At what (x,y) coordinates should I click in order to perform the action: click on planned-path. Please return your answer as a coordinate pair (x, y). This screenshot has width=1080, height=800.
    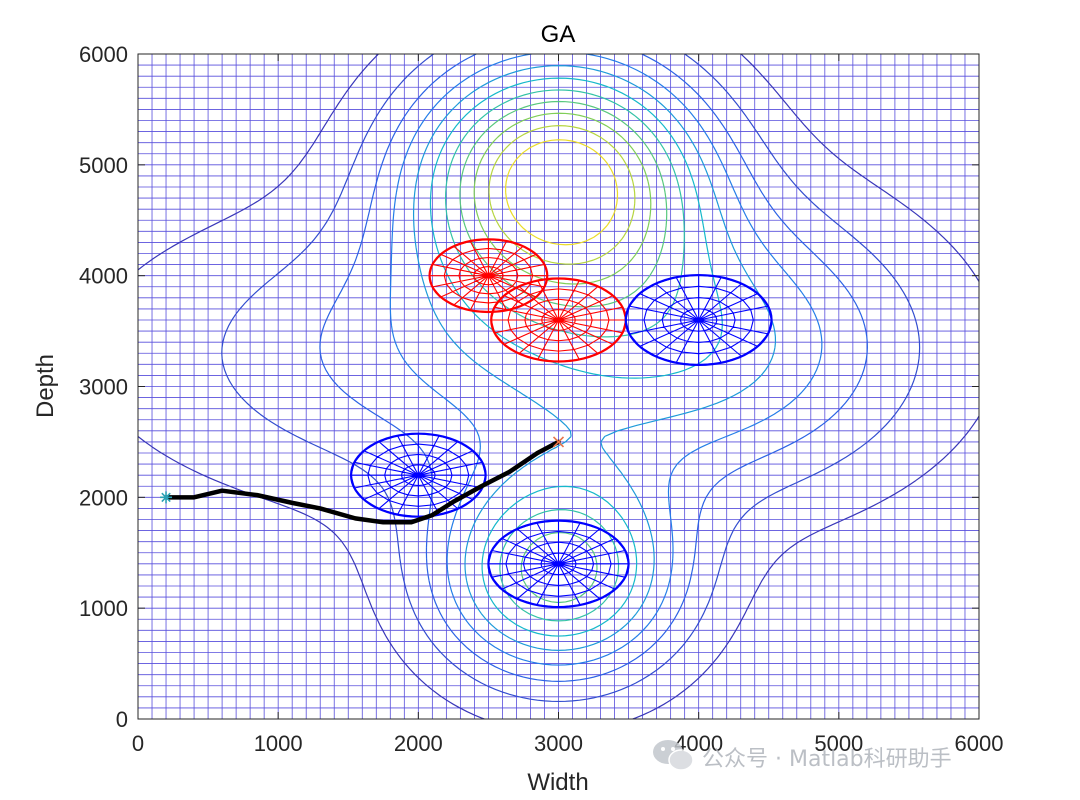
    Looking at the image, I should click on (362, 482).